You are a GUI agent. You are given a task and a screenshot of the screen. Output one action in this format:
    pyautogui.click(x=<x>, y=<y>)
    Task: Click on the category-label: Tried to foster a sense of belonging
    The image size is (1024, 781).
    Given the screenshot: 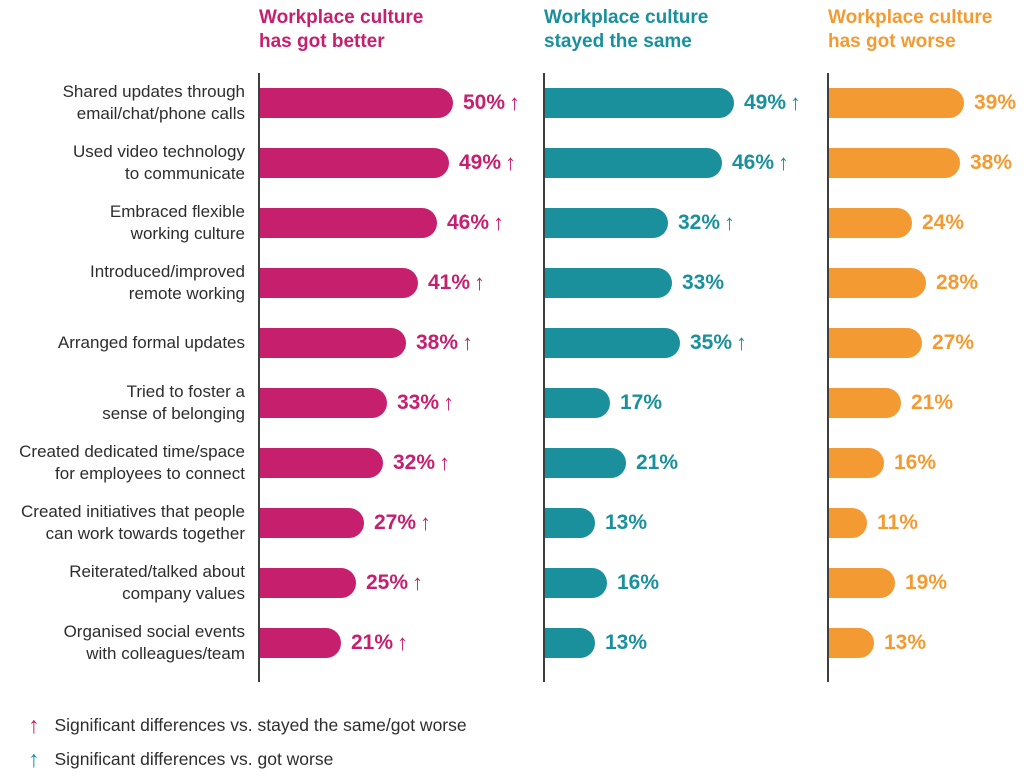 What is the action you would take?
    pyautogui.click(x=173, y=402)
    